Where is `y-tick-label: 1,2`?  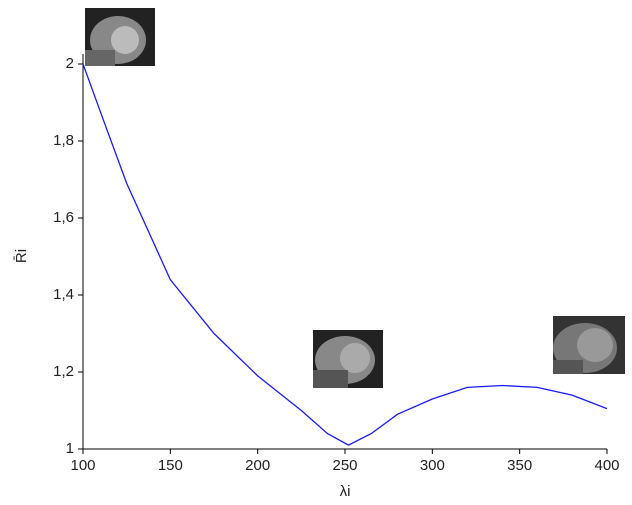 y-tick-label: 1,2 is located at coordinates (63, 371).